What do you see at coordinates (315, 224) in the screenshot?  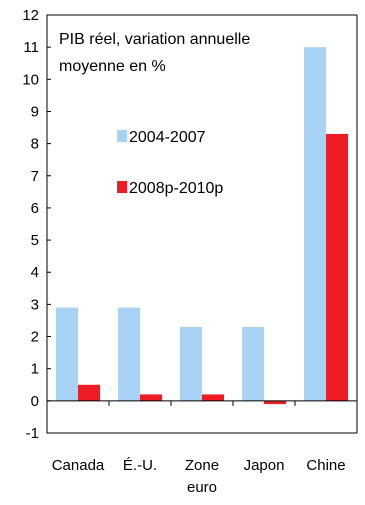 I see `bar-series1-cat4` at bounding box center [315, 224].